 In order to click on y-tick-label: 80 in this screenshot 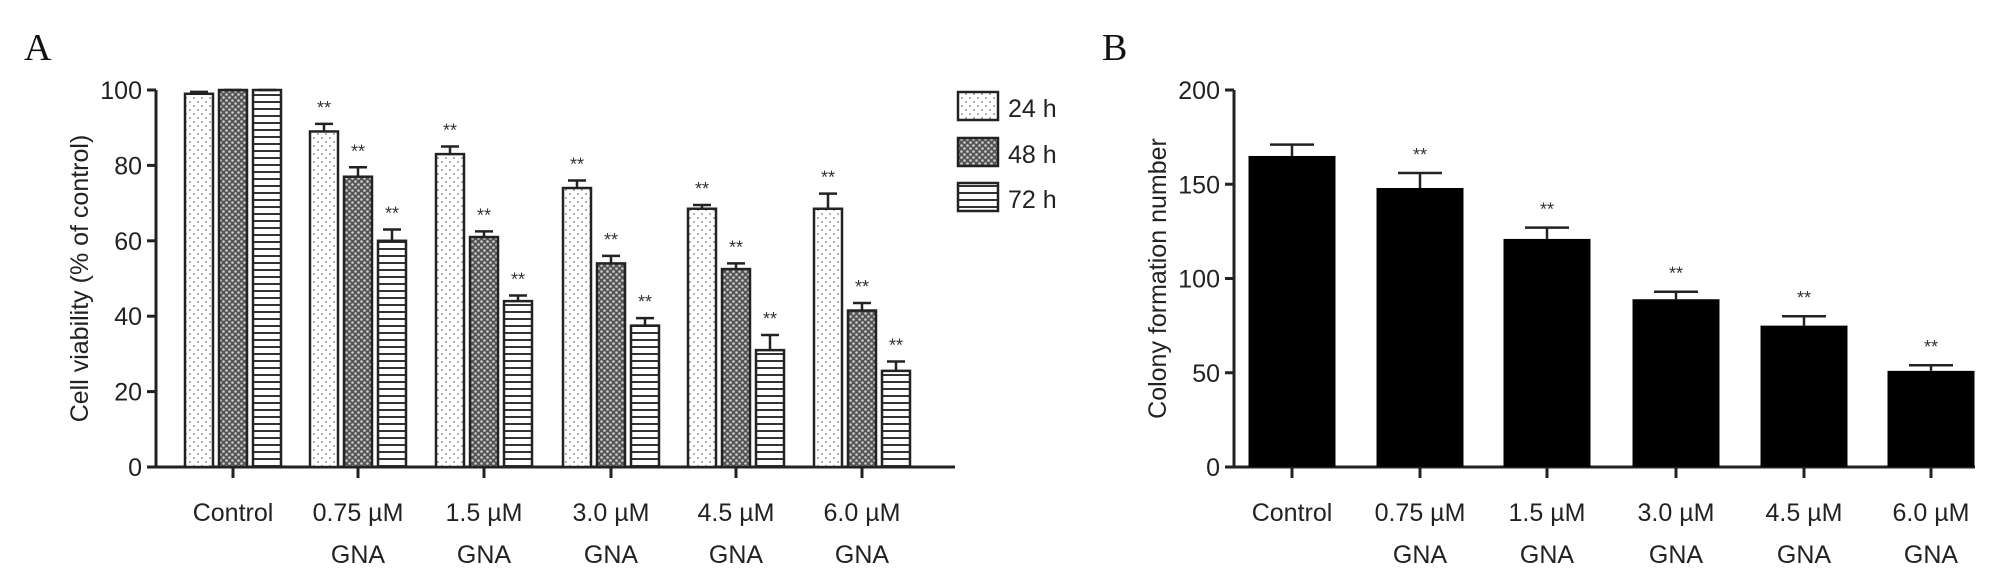, I will do `click(128, 166)`.